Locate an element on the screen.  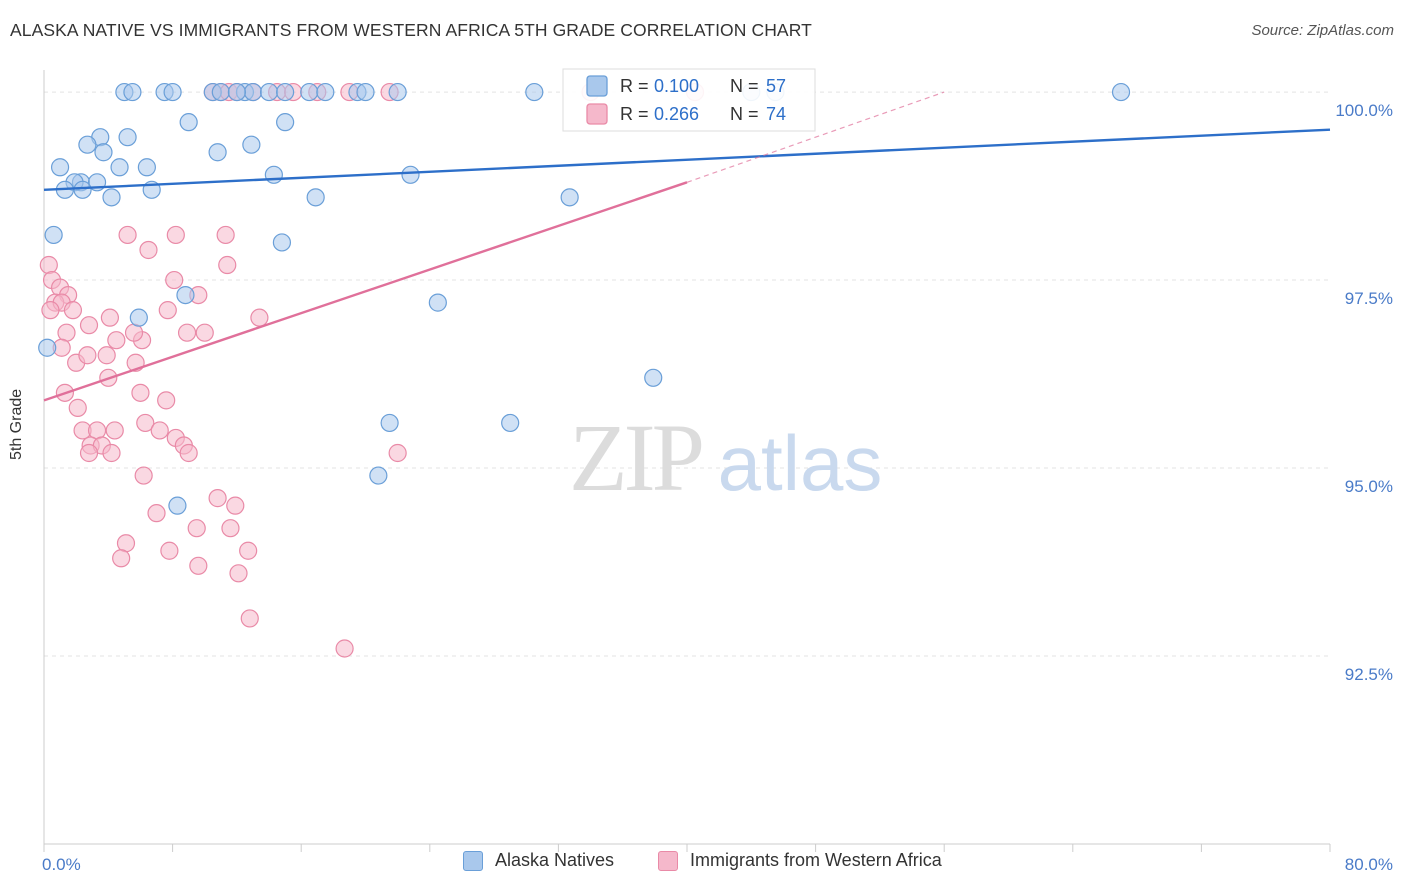
y-tick-label-3: 92.5% is located at coordinates (1369, 674).